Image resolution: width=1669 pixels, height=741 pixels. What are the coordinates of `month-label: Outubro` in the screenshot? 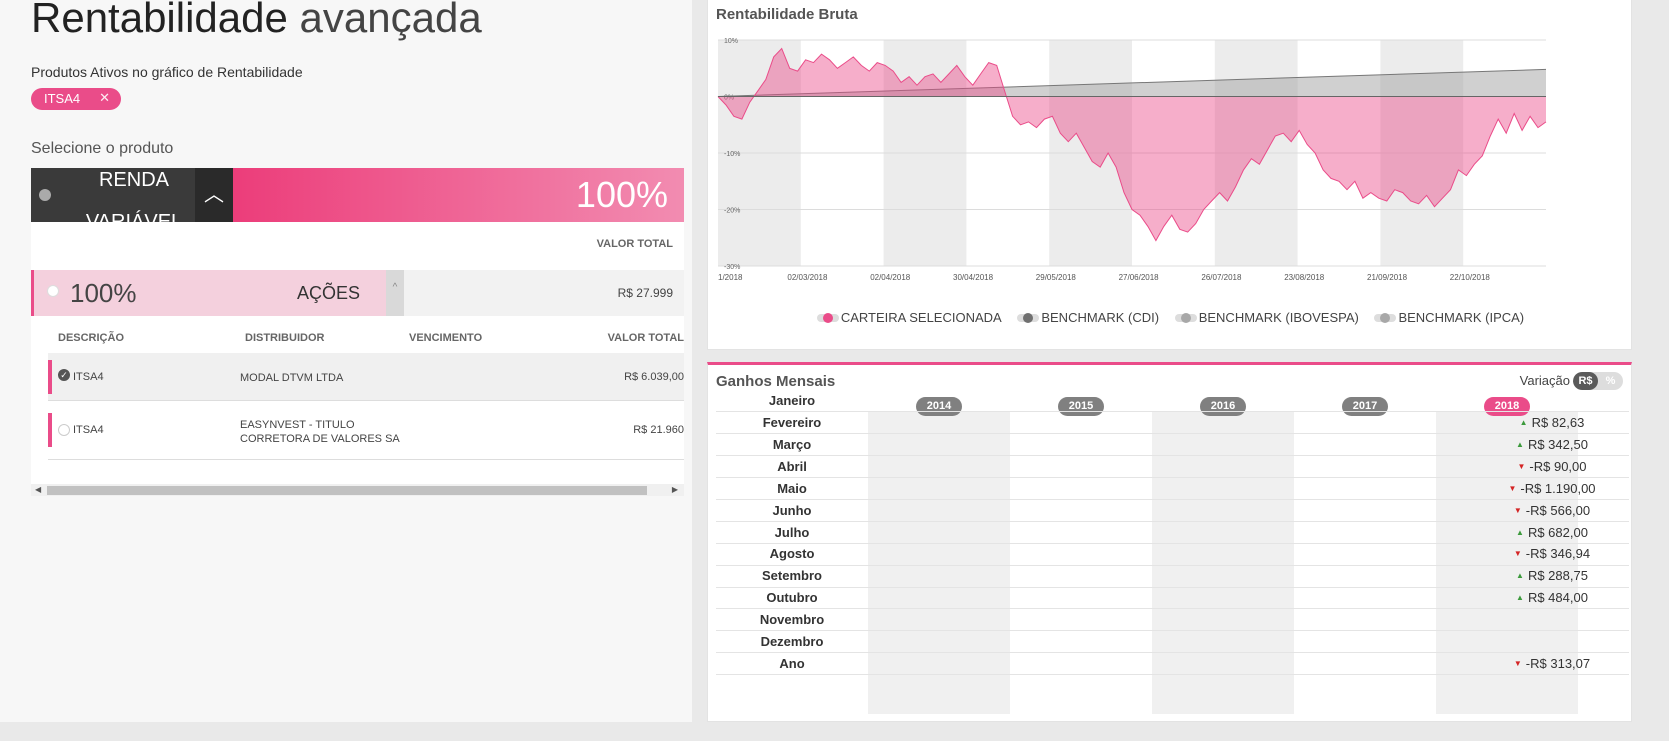 It's located at (792, 598).